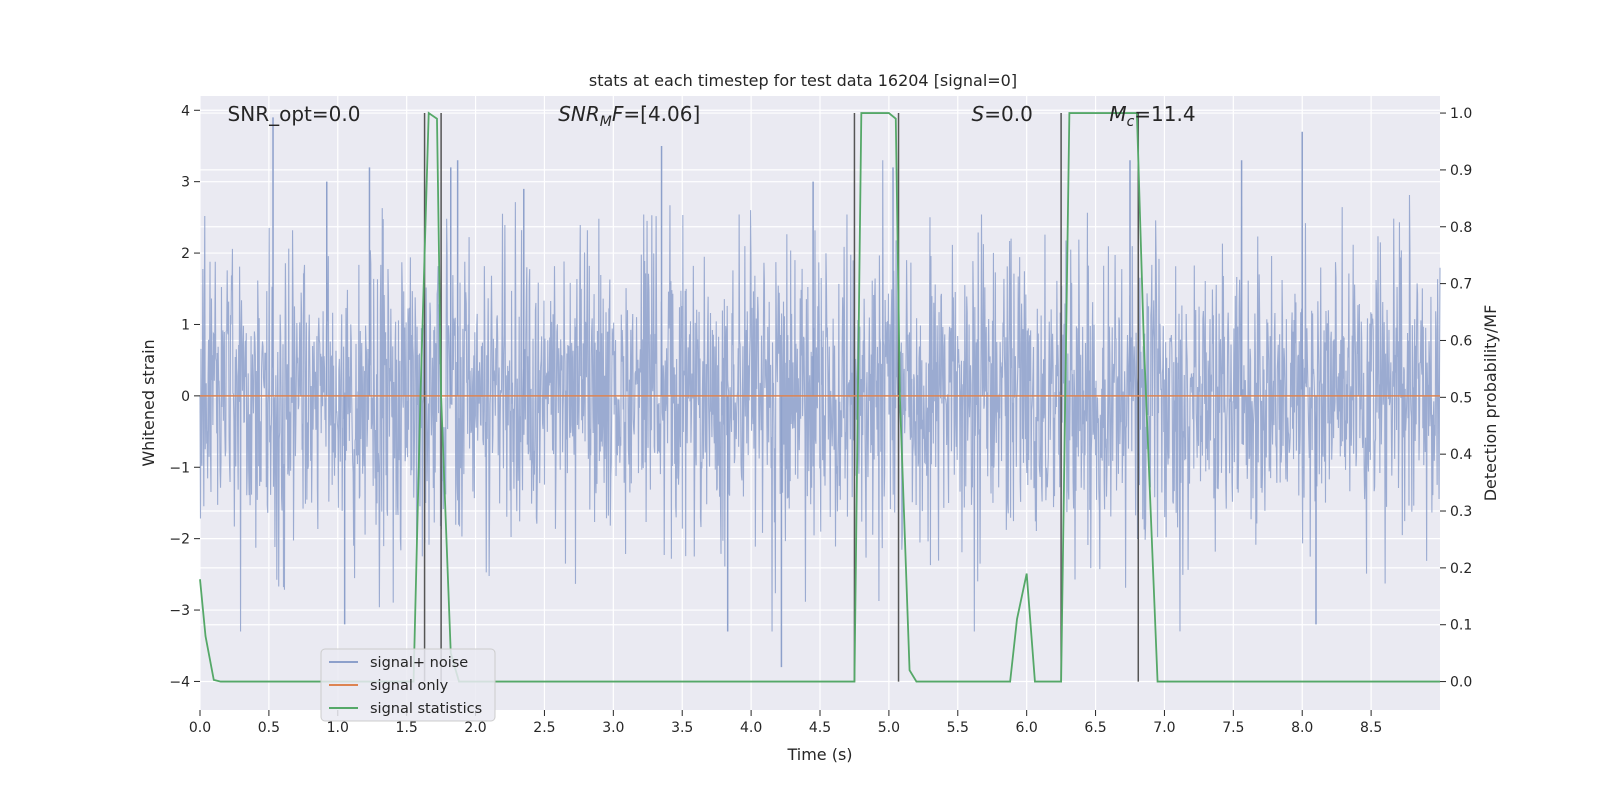  Describe the element at coordinates (1027, 728) in the screenshot. I see `x-tick-label: 6.0` at that location.